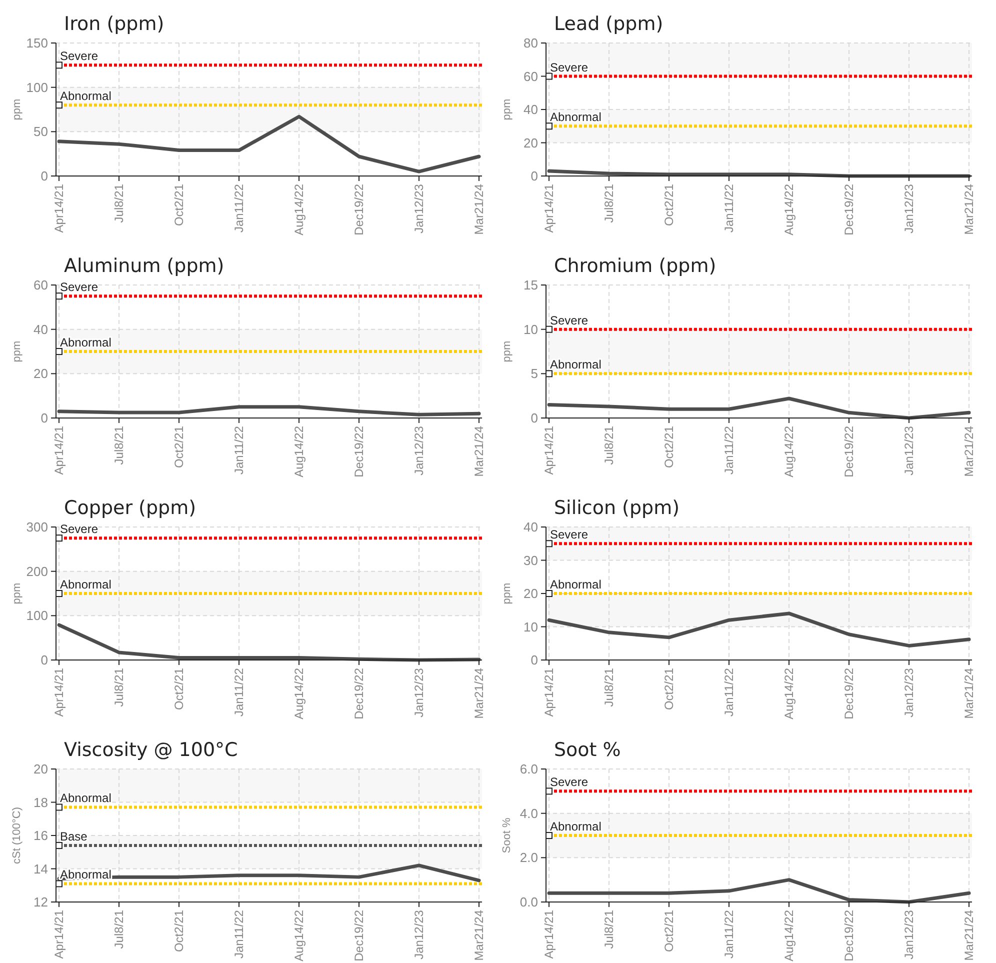 The image size is (996, 963). Describe the element at coordinates (529, 902) in the screenshot. I see `y-tick-label: 0.0` at that location.